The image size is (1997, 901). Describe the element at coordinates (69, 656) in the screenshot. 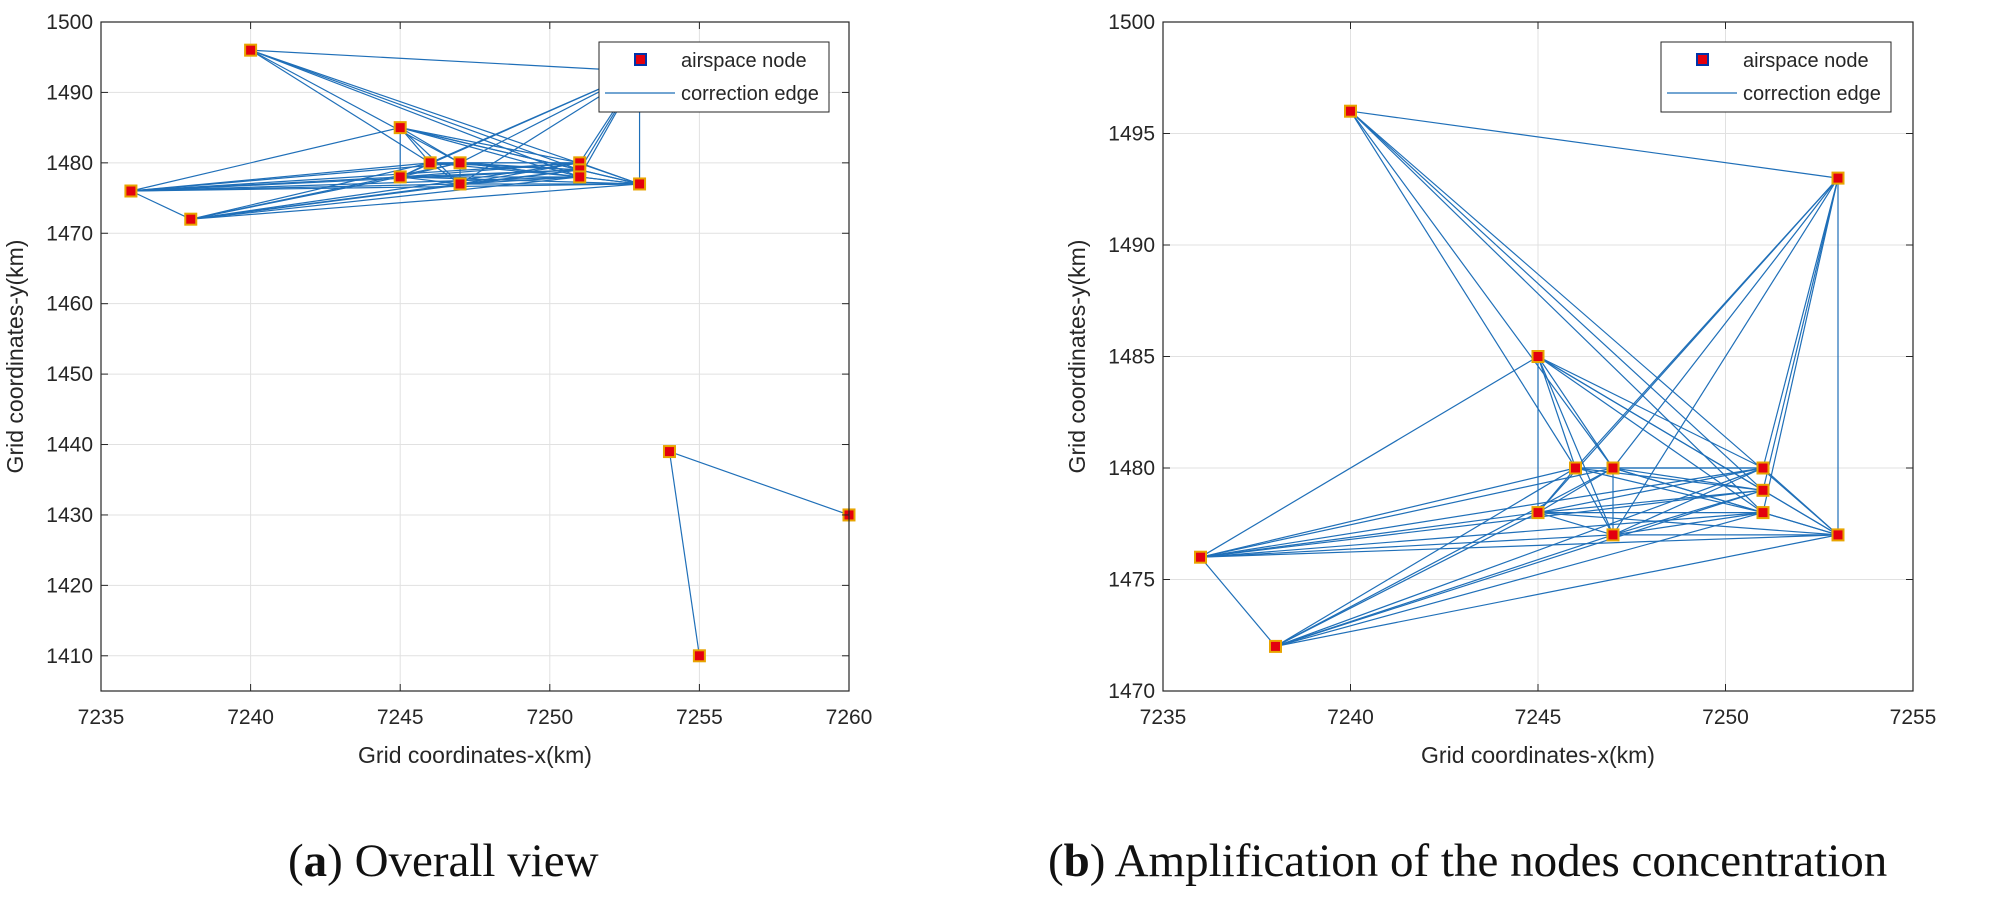

I see `overall-y-tick-label: 1410` at that location.